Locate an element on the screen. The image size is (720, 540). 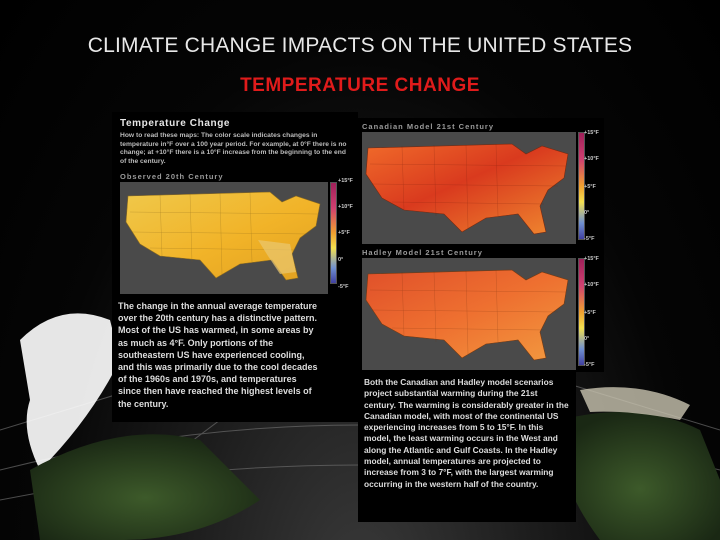
canadian-model-map is located at coordinates (469, 188).